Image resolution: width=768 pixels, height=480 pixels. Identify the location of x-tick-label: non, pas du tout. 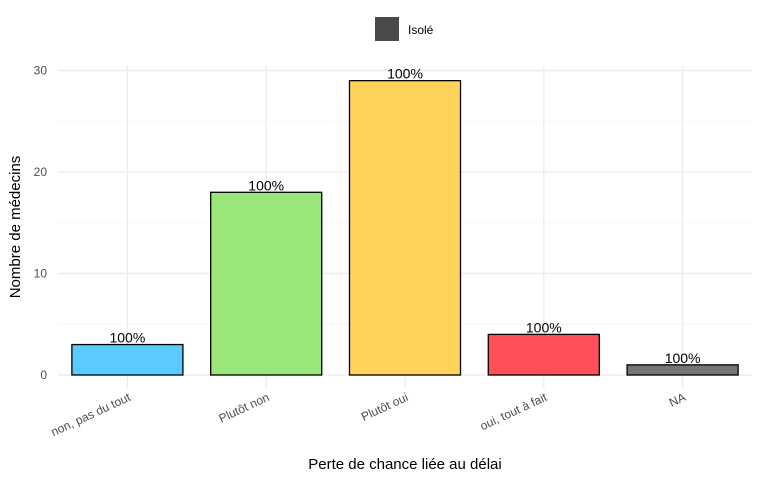
(91, 414).